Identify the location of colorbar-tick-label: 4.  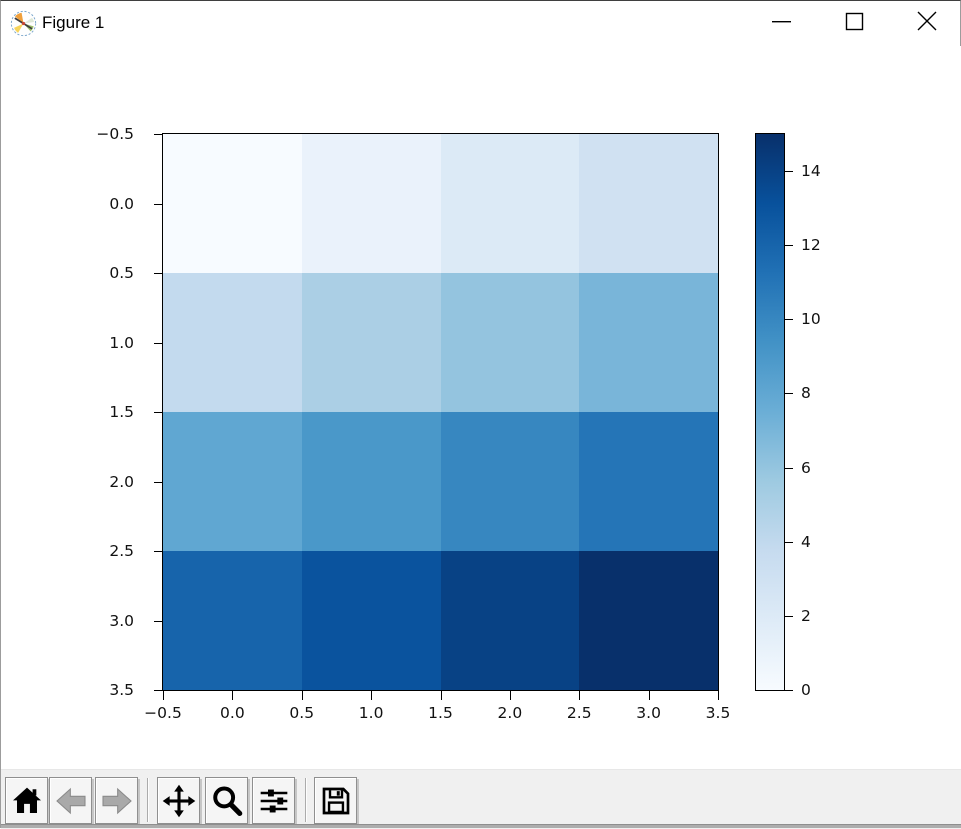
(806, 541).